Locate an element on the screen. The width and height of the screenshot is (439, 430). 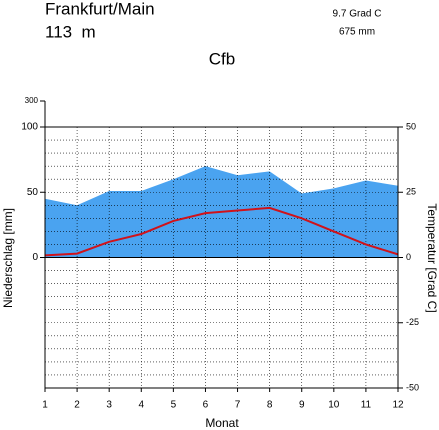
y-tick-label: 0 is located at coordinates (35, 257).